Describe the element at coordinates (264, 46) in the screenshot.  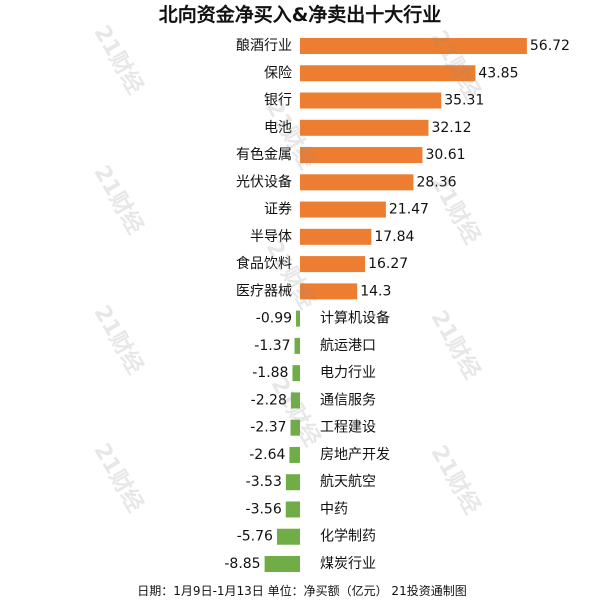
I see `category-label: 酿酒行业` at that location.